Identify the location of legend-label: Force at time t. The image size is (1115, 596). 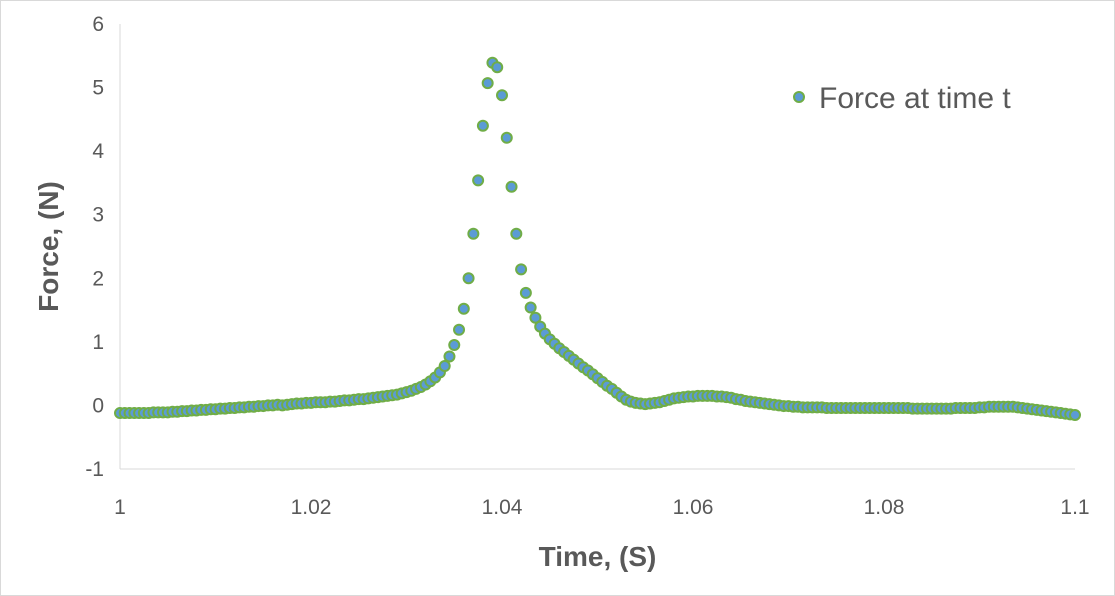
(915, 98).